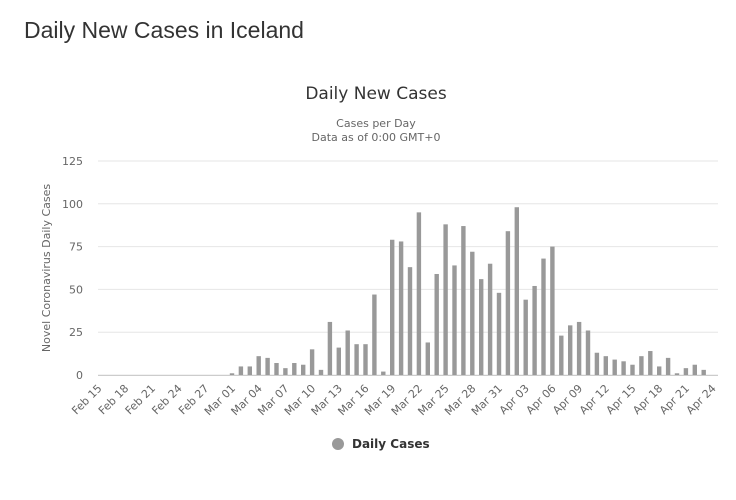  Describe the element at coordinates (76, 289) in the screenshot. I see `y-tick-label: 50` at that location.